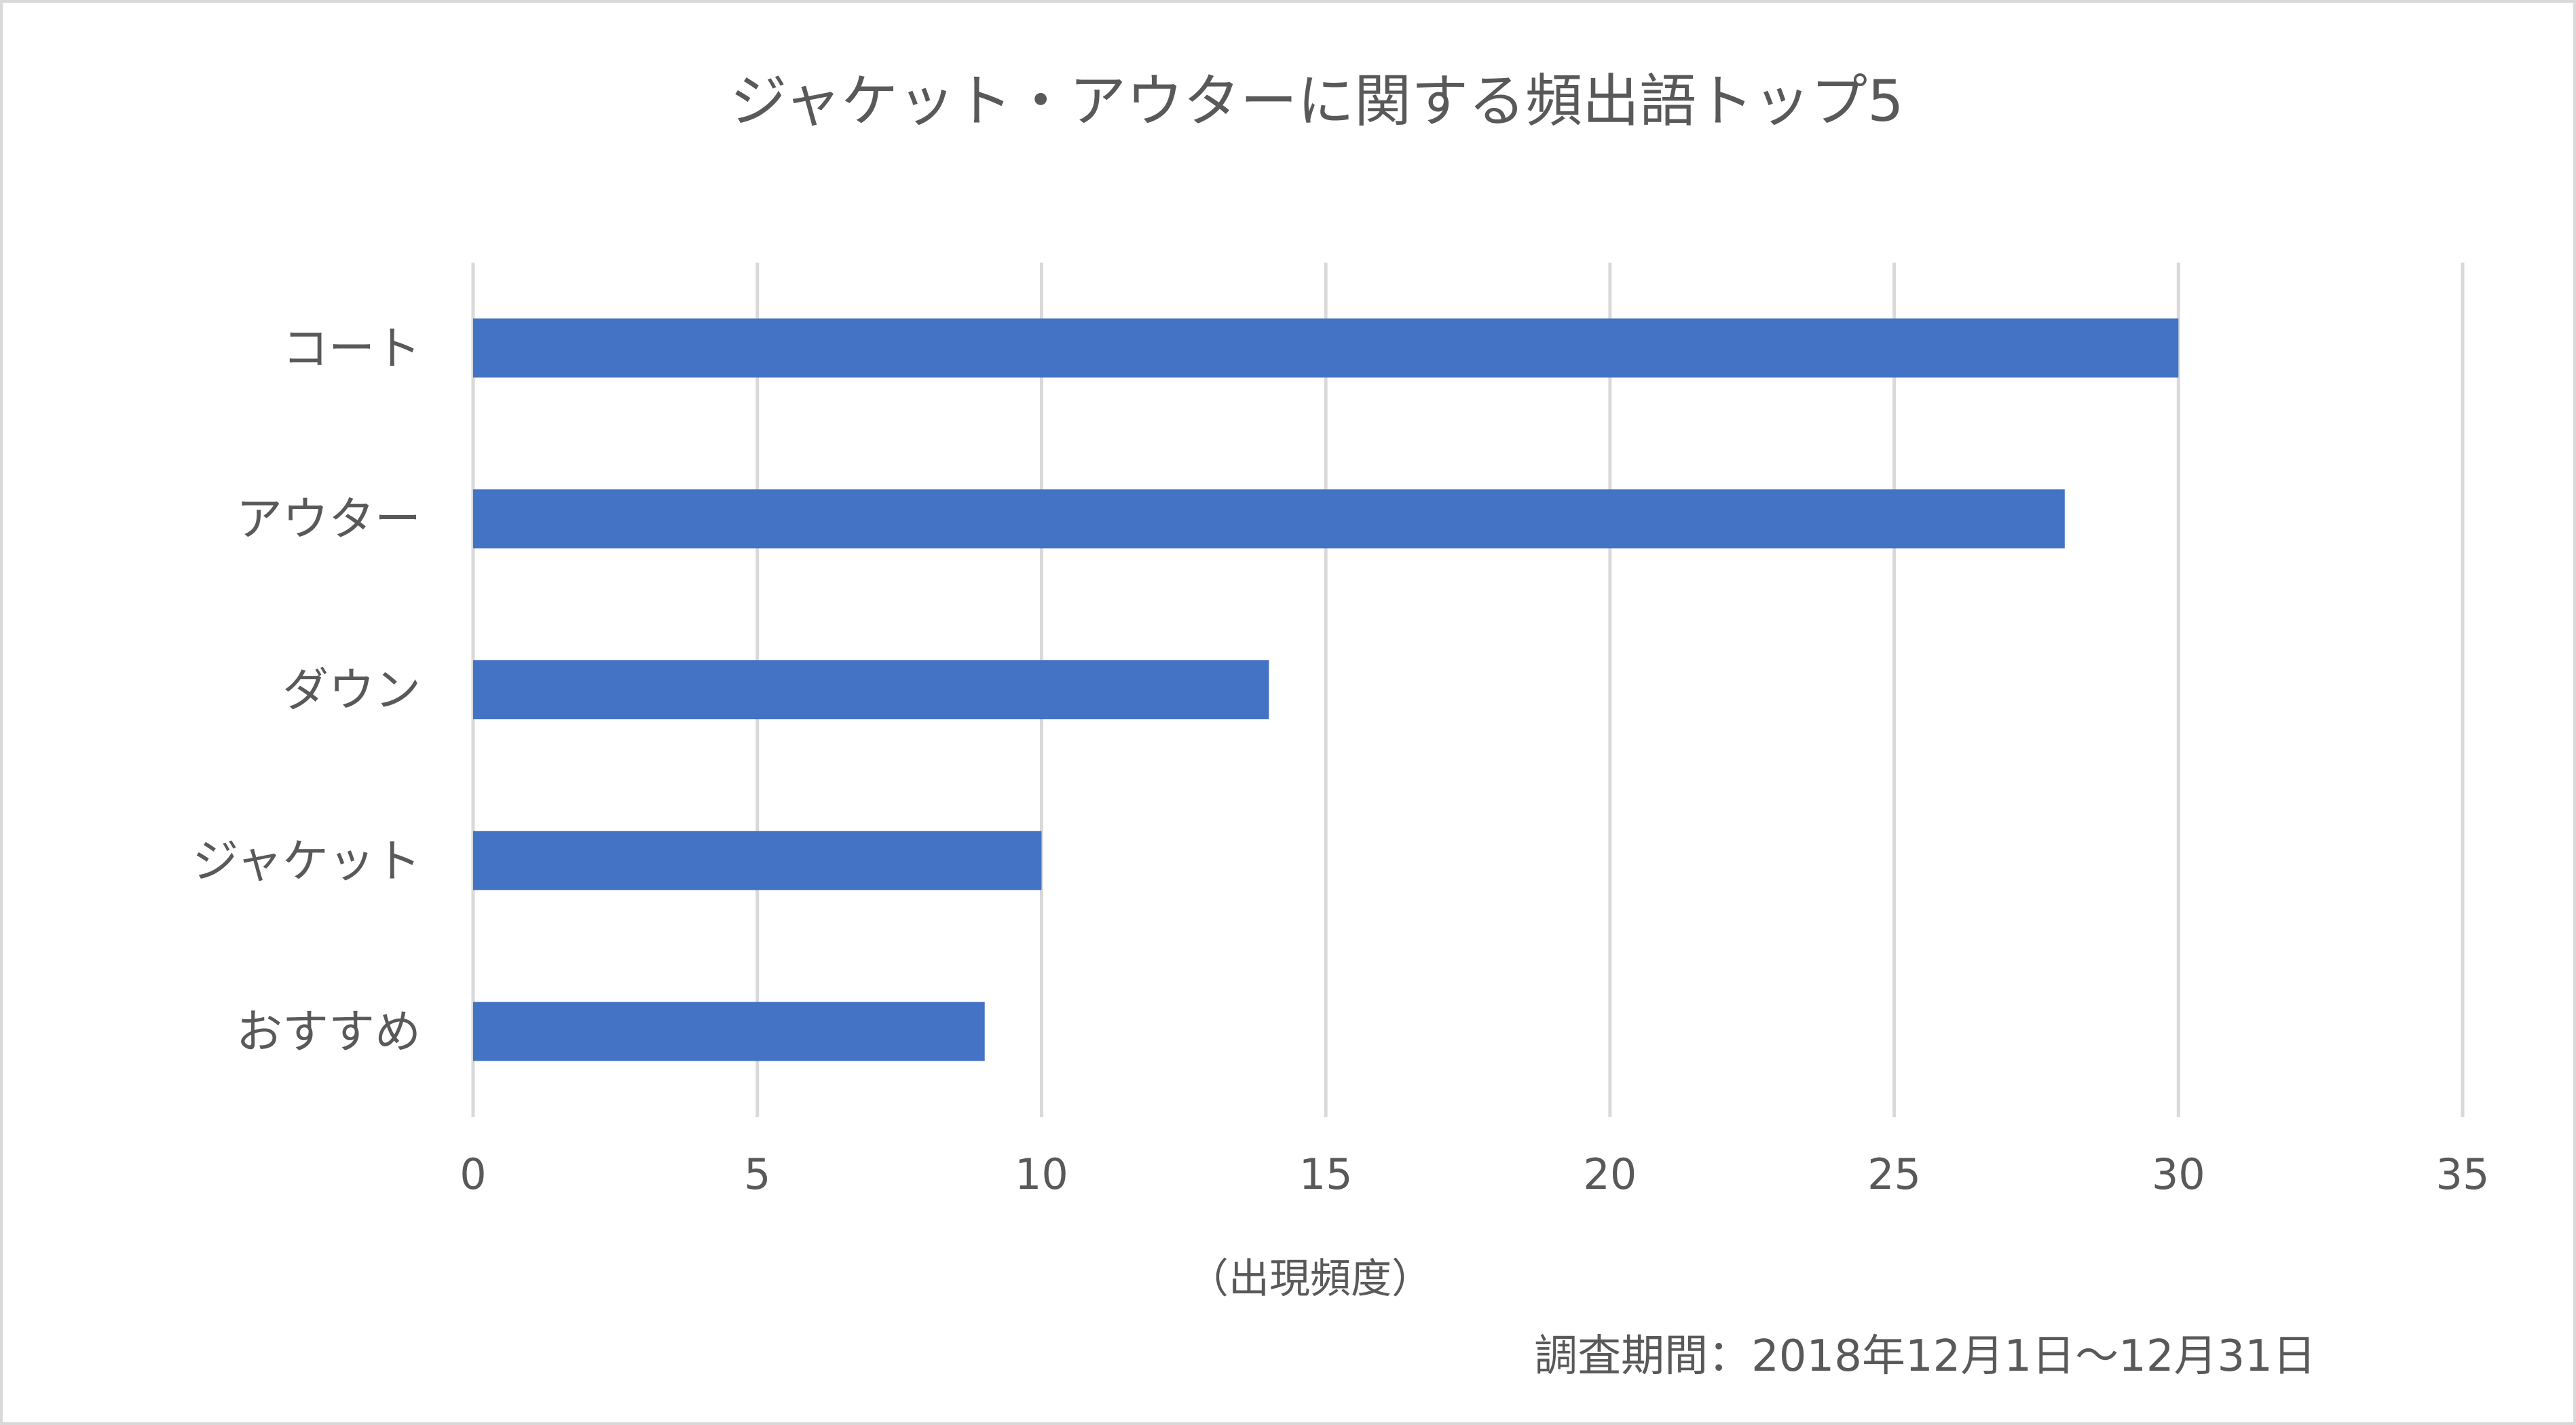 The image size is (2576, 1425). Describe the element at coordinates (1474, 1174) in the screenshot. I see `x-tick-labels: 0 5 10 15 20 25 30 35` at that location.